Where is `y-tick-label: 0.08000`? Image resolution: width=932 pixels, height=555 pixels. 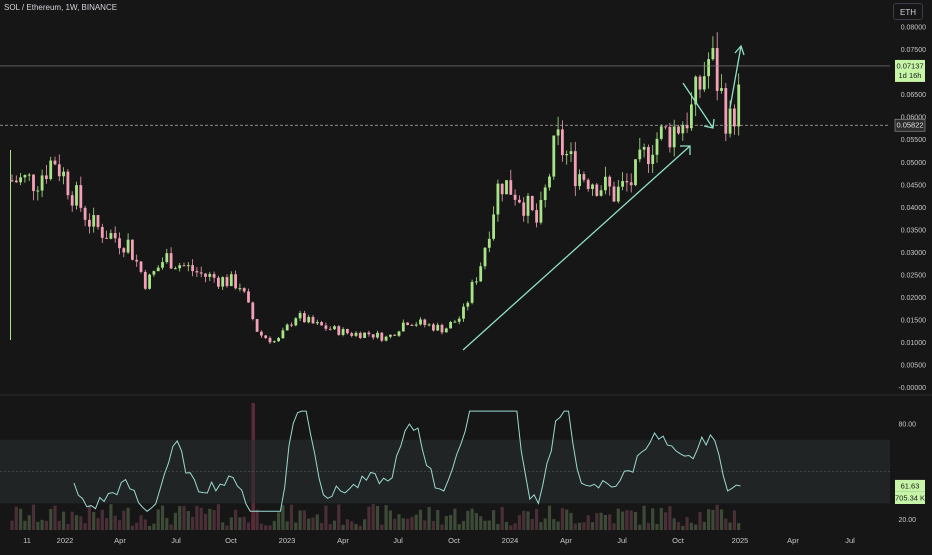
y-tick-label: 0.08000 is located at coordinates (913, 28).